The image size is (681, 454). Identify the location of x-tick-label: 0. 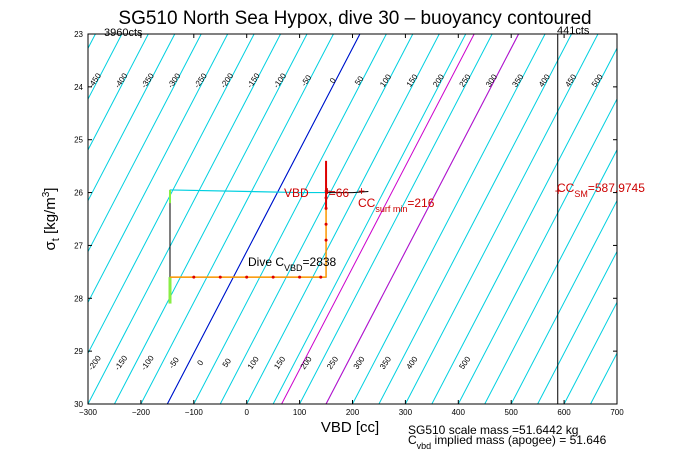
(246, 412).